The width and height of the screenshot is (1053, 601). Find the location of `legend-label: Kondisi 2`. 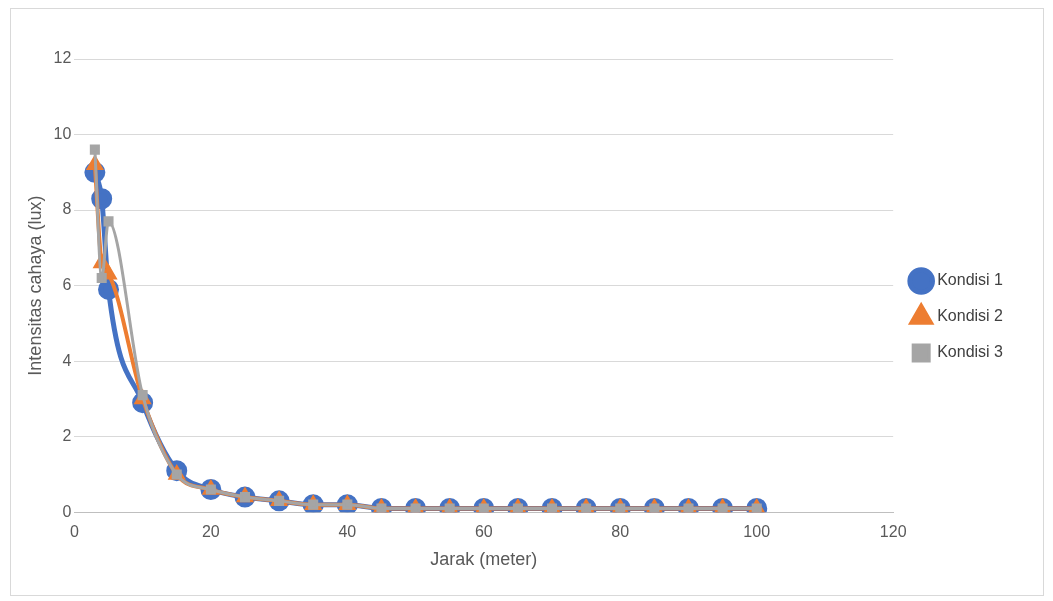

legend-label: Kondisi 2 is located at coordinates (970, 316).